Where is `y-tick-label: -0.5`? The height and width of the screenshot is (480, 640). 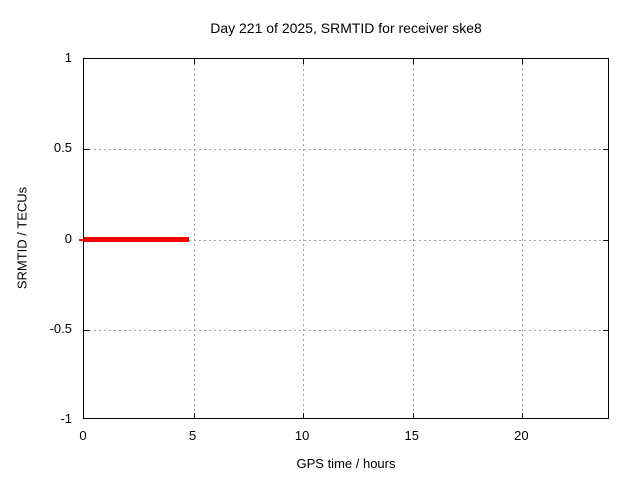
y-tick-label: -0.5 is located at coordinates (60, 328).